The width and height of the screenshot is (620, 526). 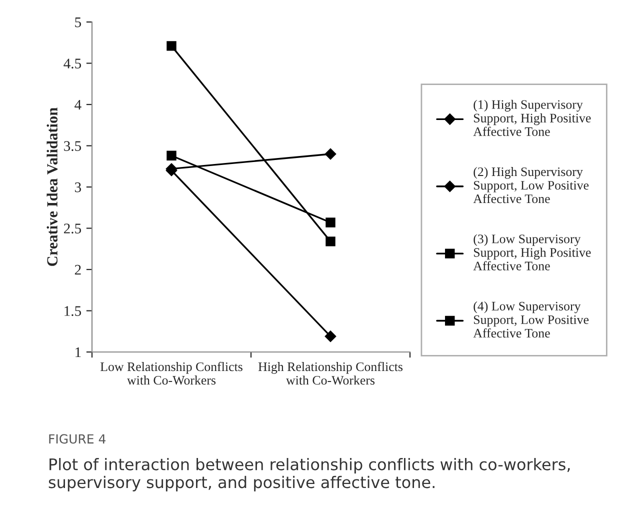 What do you see at coordinates (78, 23) in the screenshot?
I see `y-tick-label: 5` at bounding box center [78, 23].